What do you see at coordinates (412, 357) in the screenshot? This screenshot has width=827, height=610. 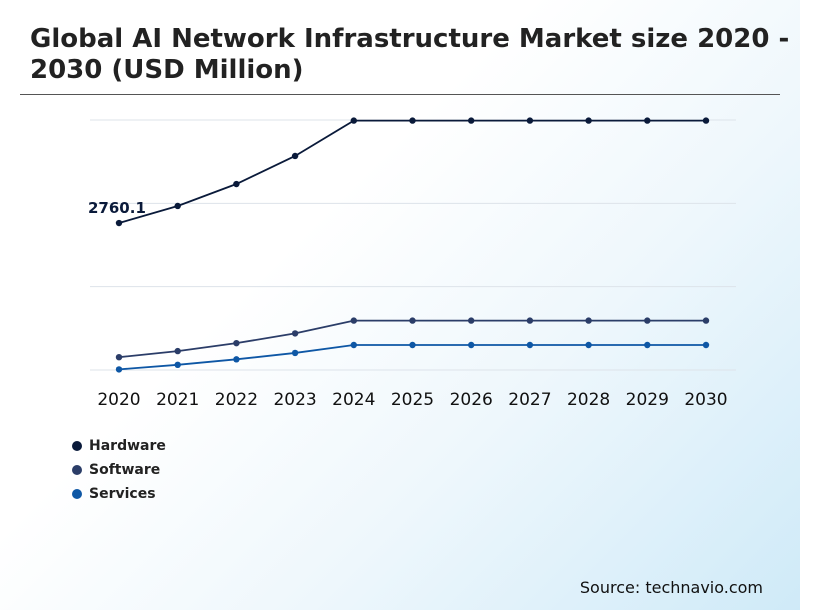 I see `series-line-services` at bounding box center [412, 357].